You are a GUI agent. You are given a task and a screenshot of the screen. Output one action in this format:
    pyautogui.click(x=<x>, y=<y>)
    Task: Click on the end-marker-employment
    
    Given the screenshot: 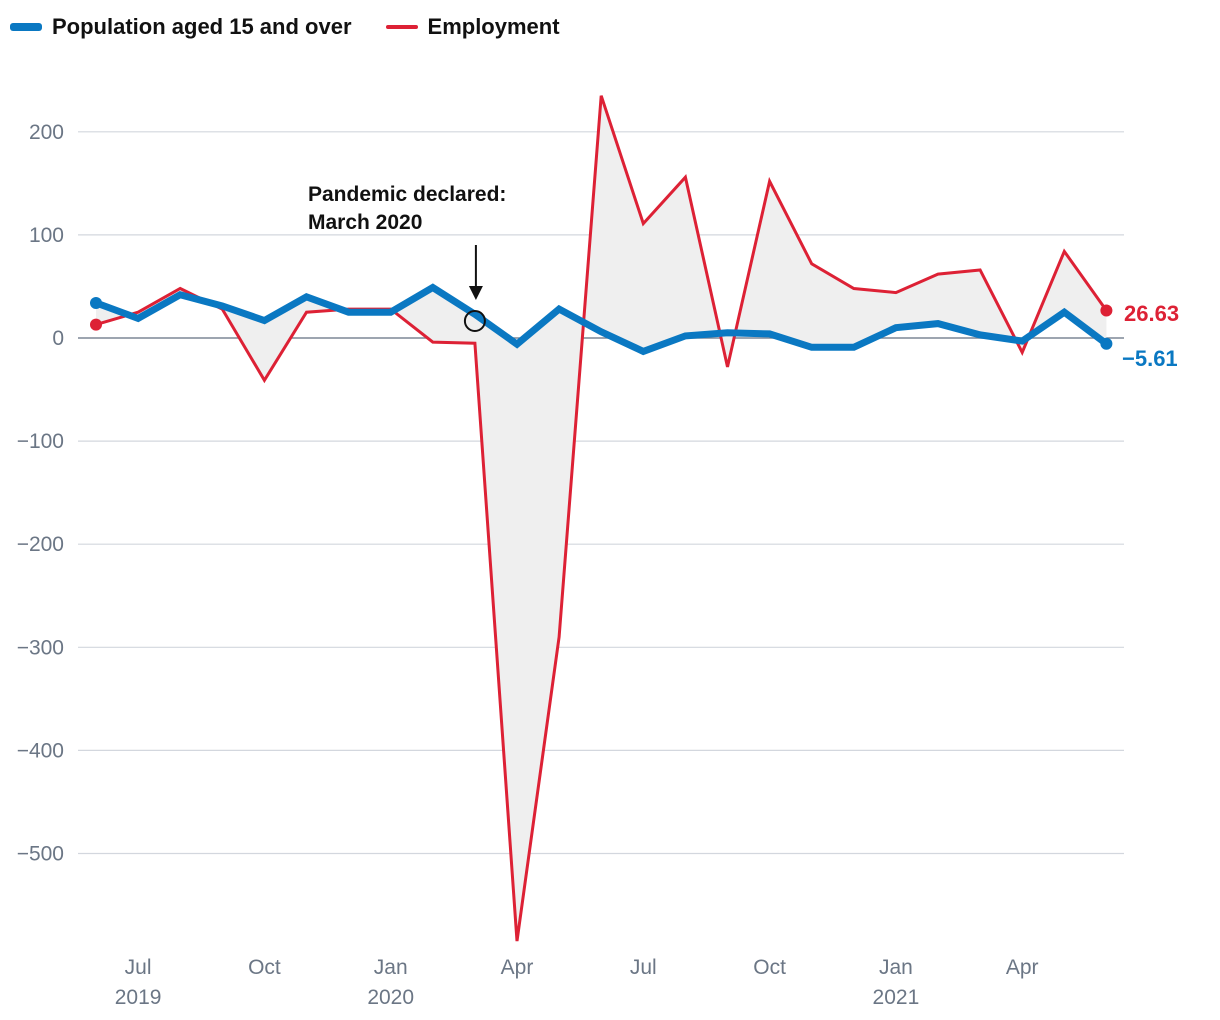 What is the action you would take?
    pyautogui.click(x=1106, y=310)
    